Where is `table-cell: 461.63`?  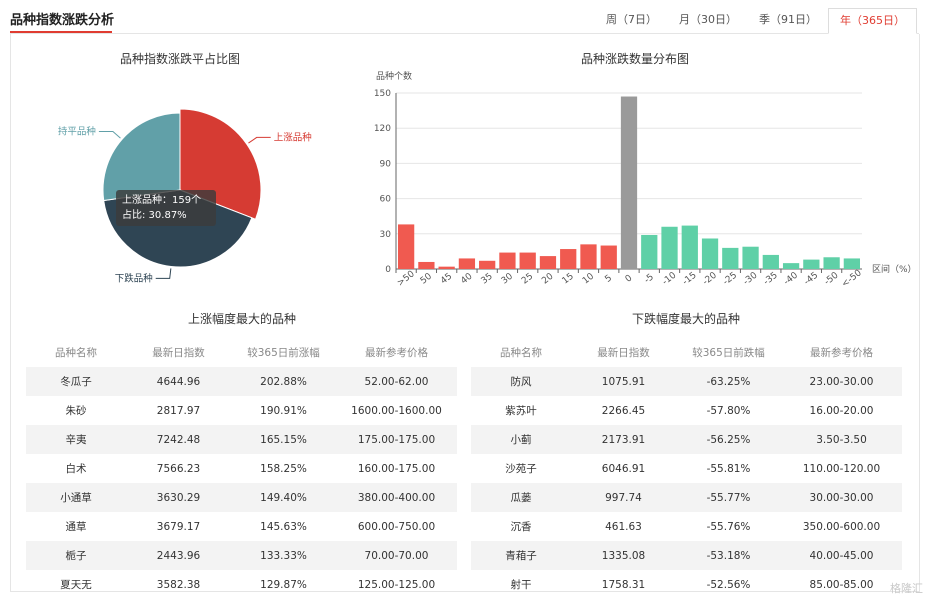
table-cell: 461.63 is located at coordinates (623, 526).